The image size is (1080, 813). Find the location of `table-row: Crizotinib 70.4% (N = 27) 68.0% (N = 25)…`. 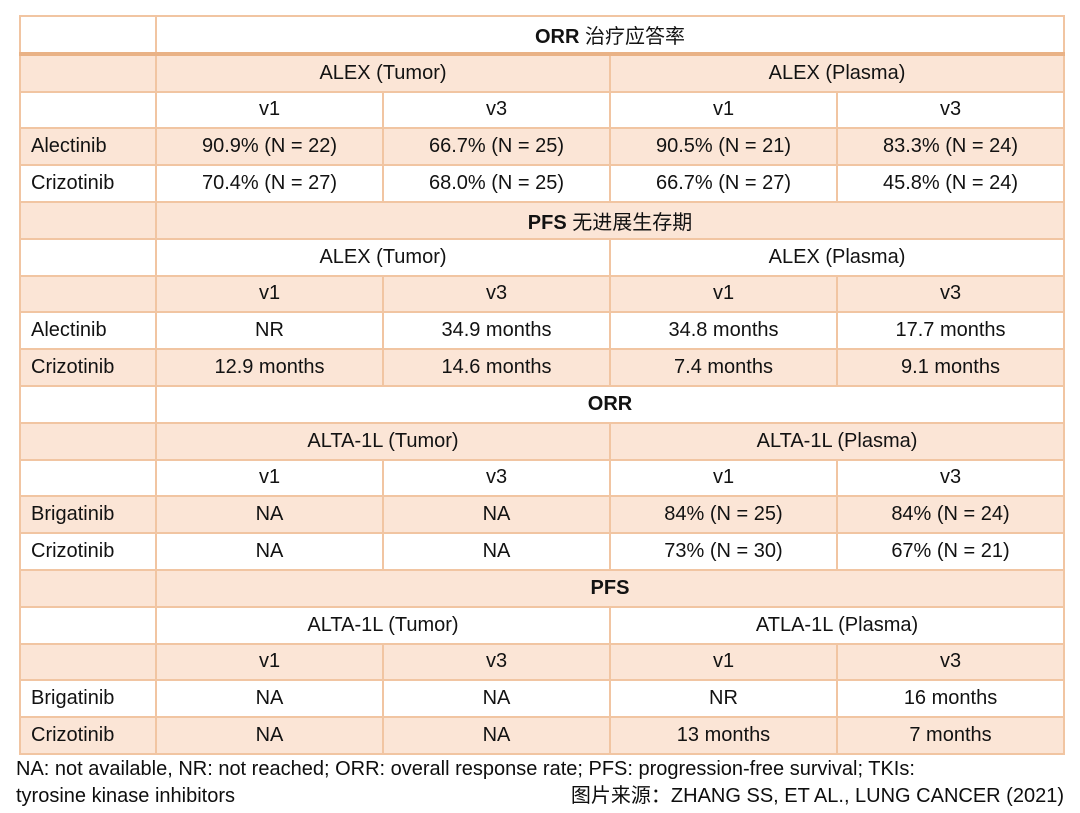

table-row: Crizotinib 70.4% (N = 27) 68.0% (N = 25)… is located at coordinates (542, 183).